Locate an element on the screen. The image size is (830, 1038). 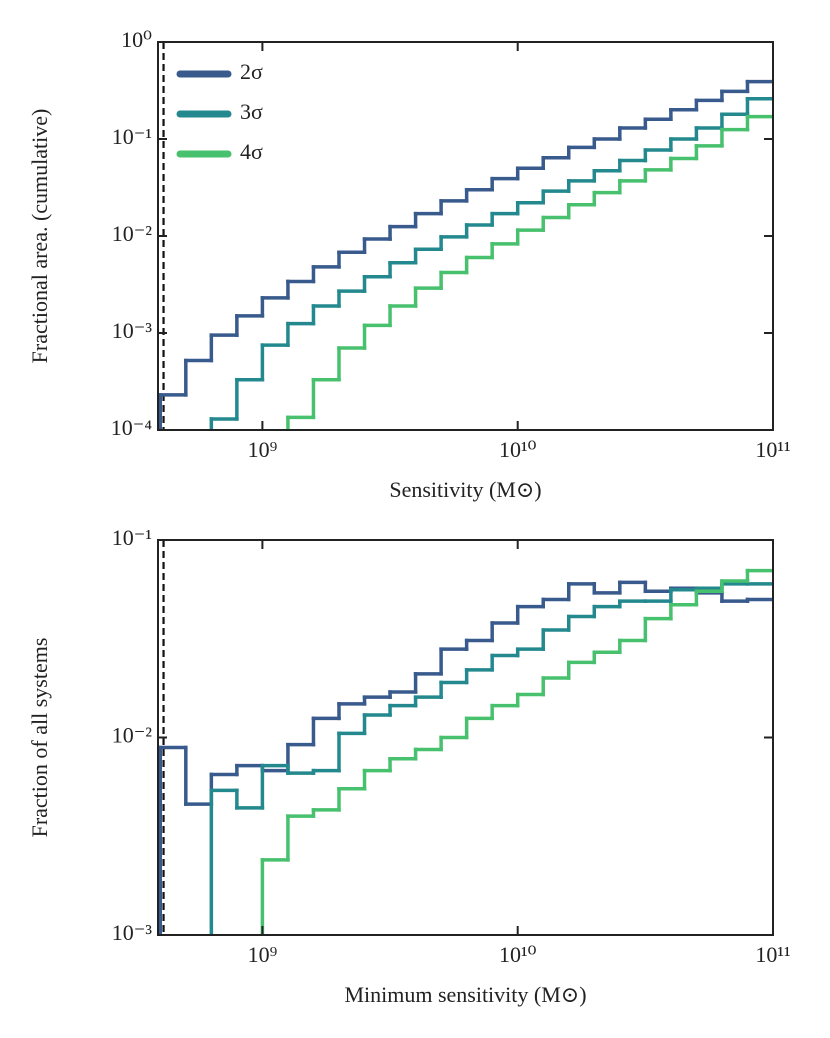
y-tick-label: 10⁰ is located at coordinates (136, 39).